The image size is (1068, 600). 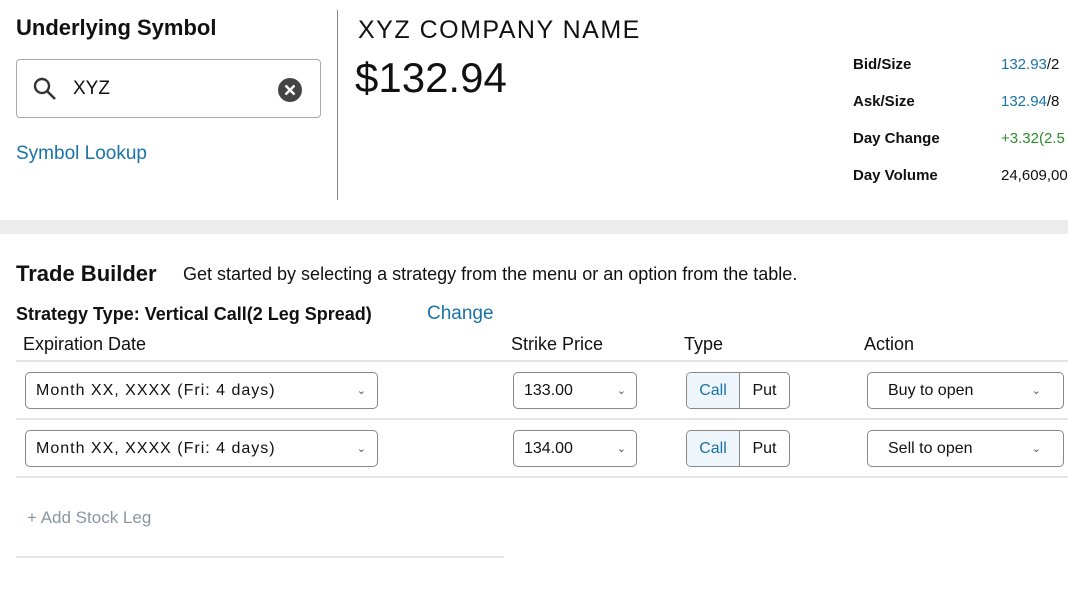 I want to click on add-stock-leg-button: + Add Stock Leg, so click(x=89, y=517).